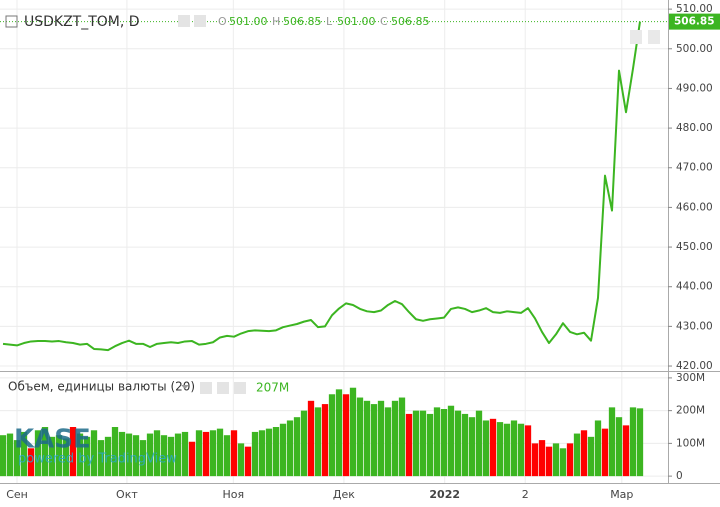 Image resolution: width=720 pixels, height=507 pixels. I want to click on x-tick-label: 2022, so click(444, 494).